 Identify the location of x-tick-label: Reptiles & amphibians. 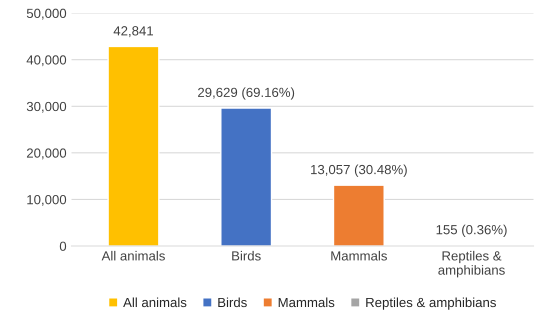
(471, 264).